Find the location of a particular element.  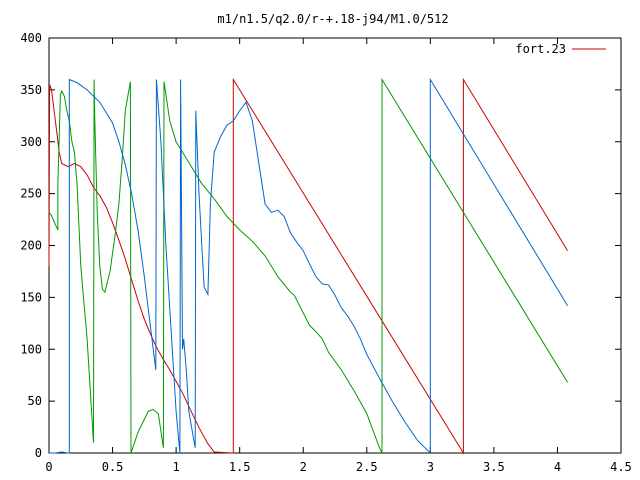

y-tick-label: 100 is located at coordinates (31, 349).